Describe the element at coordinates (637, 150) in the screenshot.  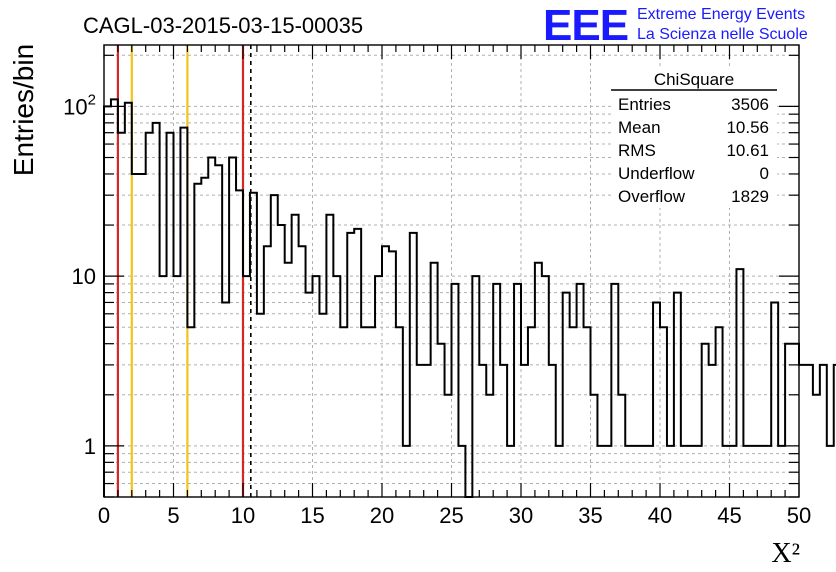
I see `stats-row-label: RMS` at that location.